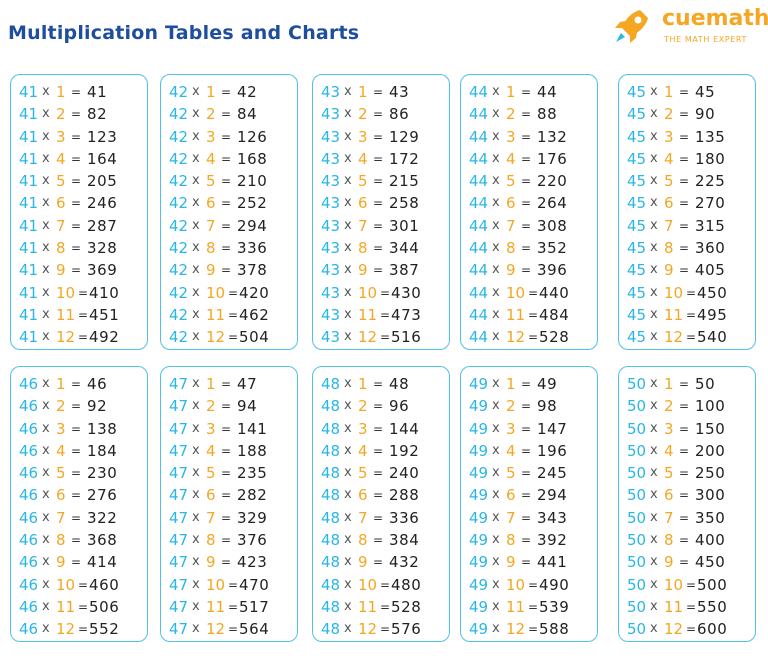 This screenshot has width=768, height=665. Describe the element at coordinates (710, 136) in the screenshot. I see `product: 135` at that location.